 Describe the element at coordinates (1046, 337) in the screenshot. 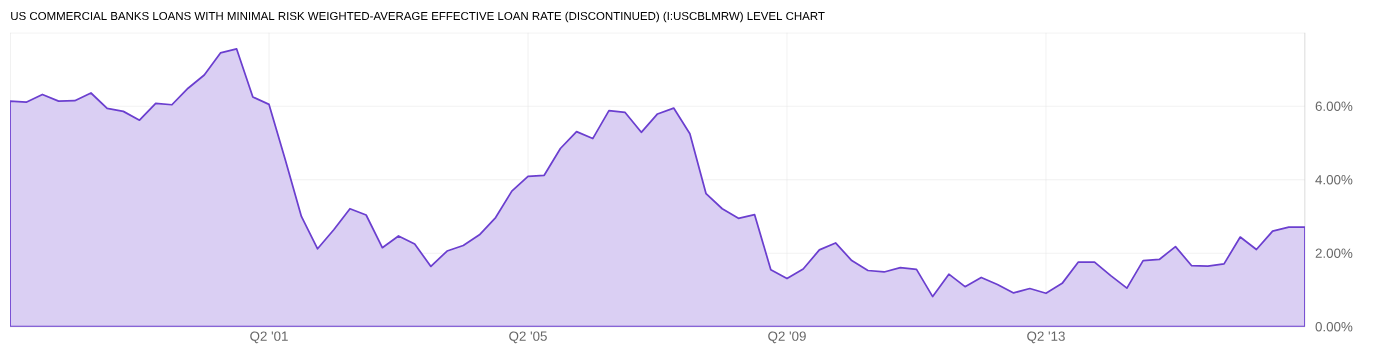

I see `x-tick-label: Q2 '13` at that location.